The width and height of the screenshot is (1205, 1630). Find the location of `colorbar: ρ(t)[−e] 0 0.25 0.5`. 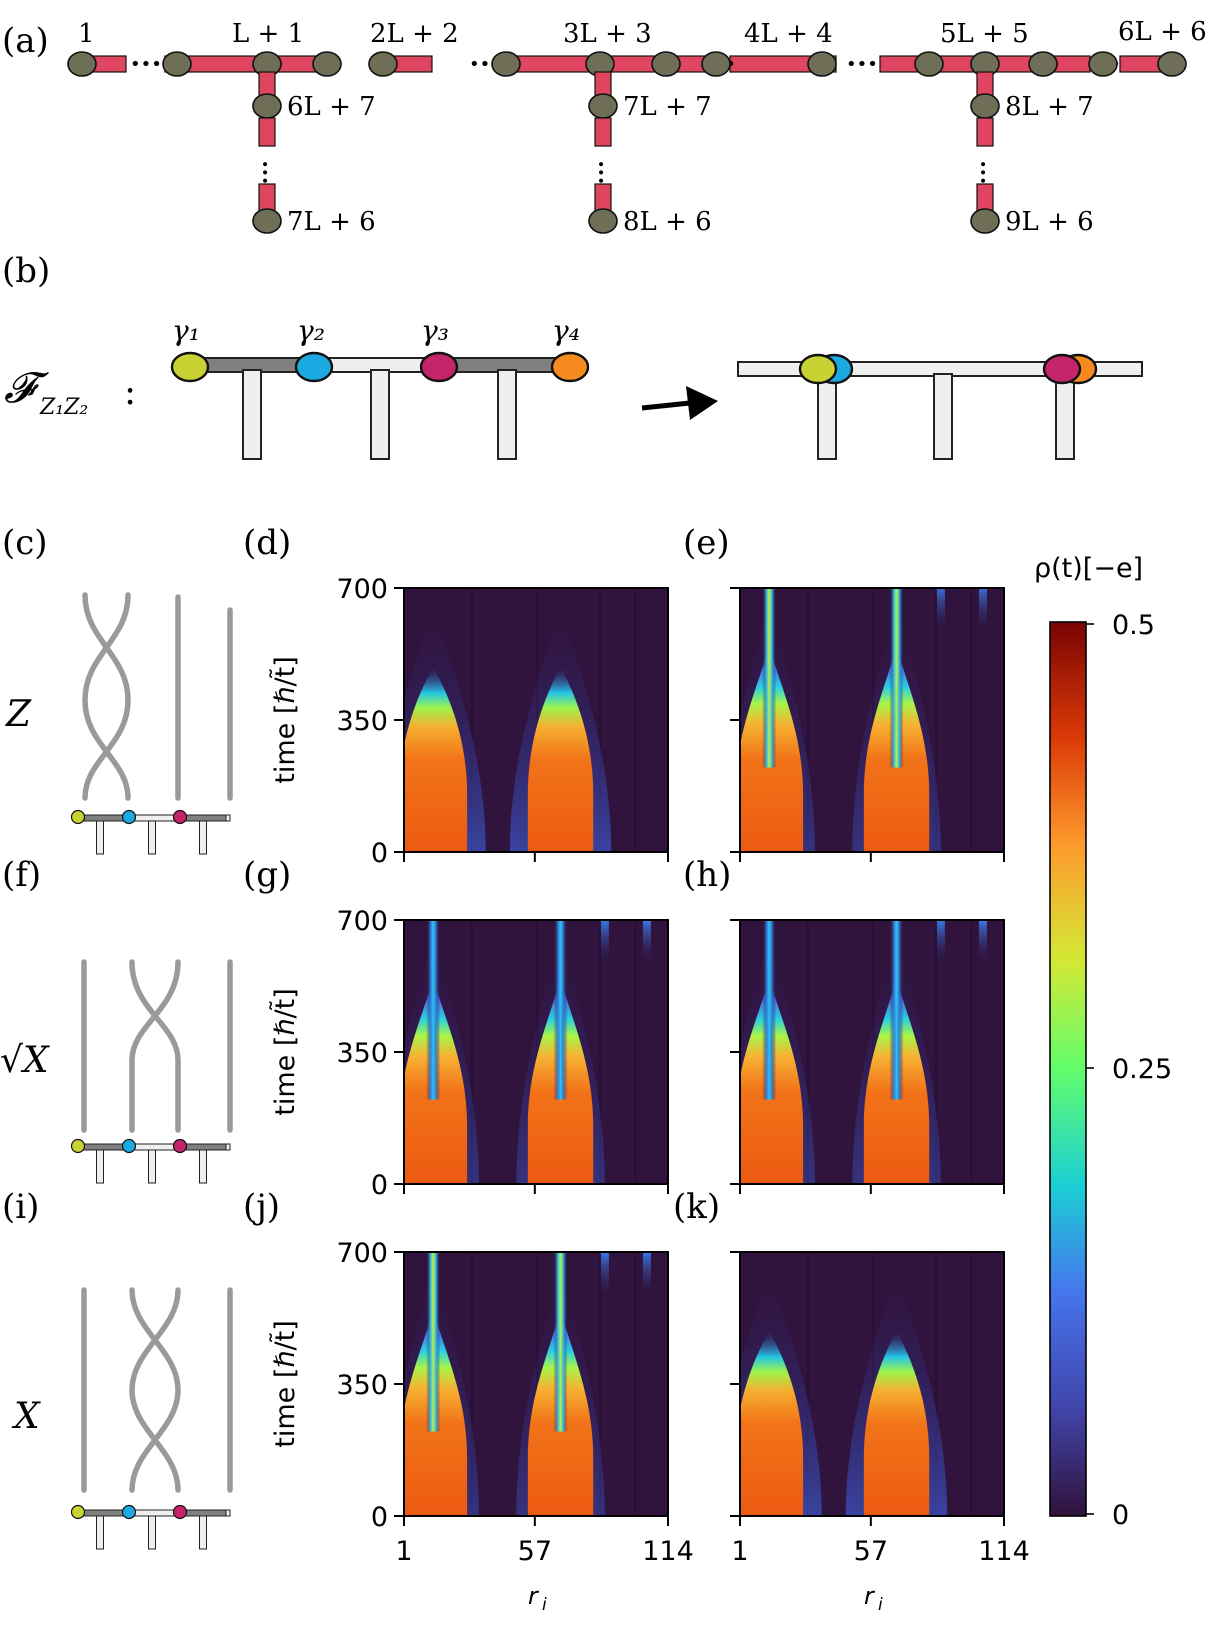

colorbar: ρ(t)[−e] 0 0.25 0.5 is located at coordinates (1103, 1042).